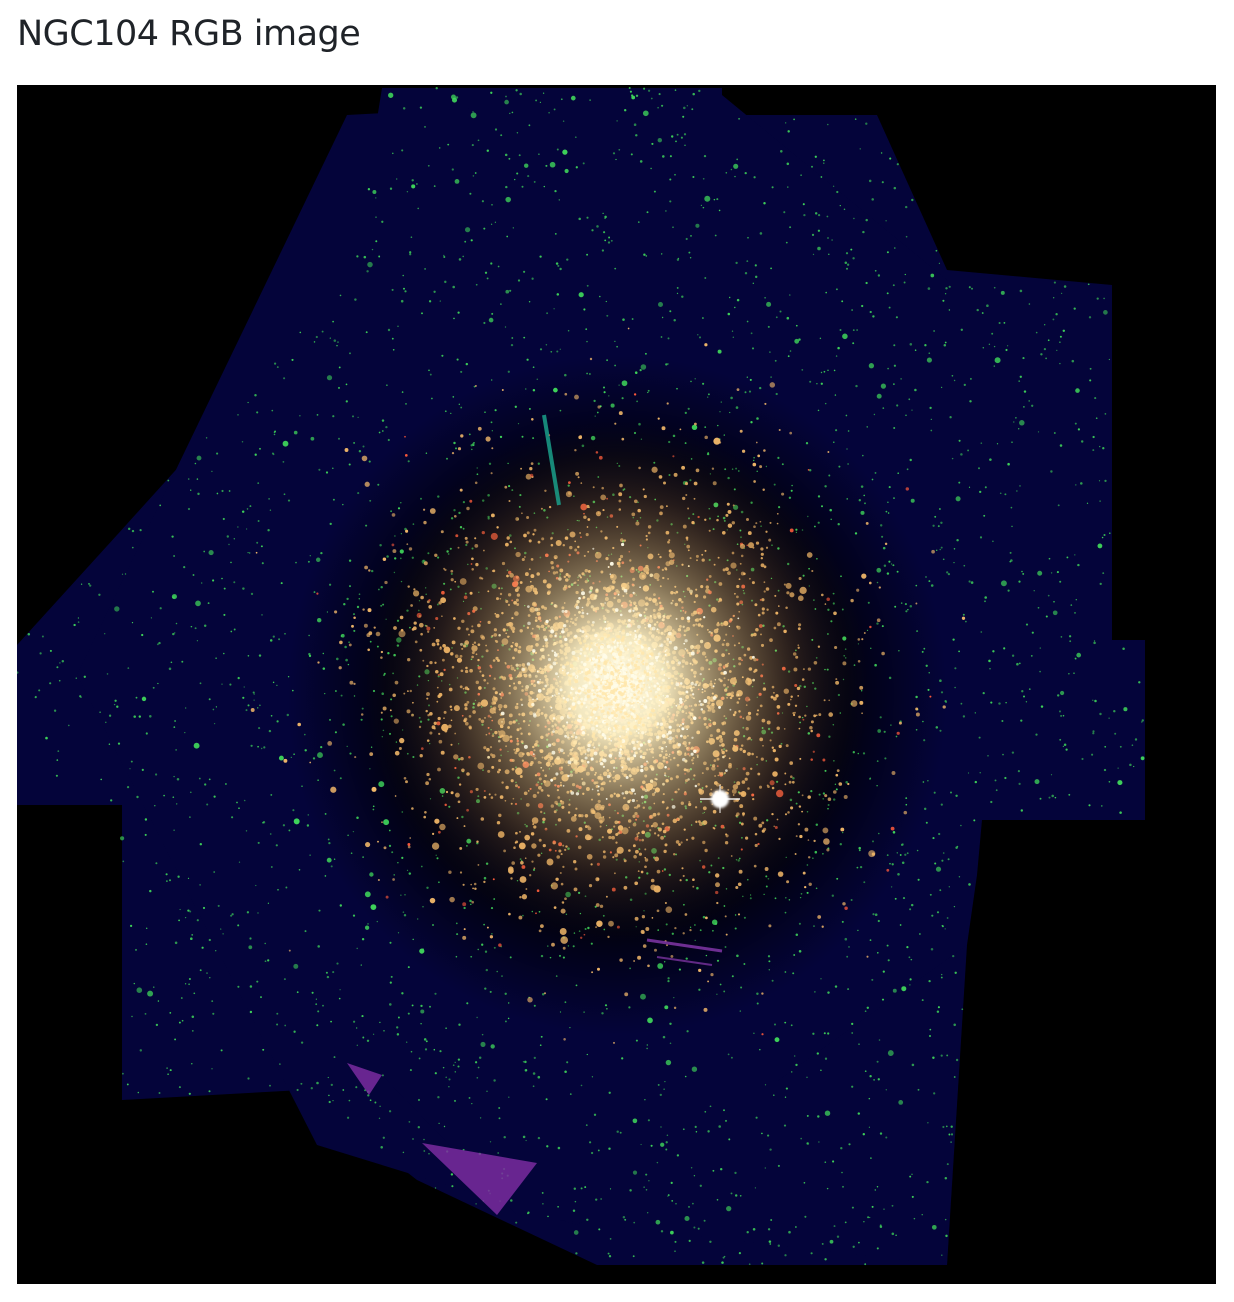  I want to click on purple-artifact-small, so click(364, 1079).